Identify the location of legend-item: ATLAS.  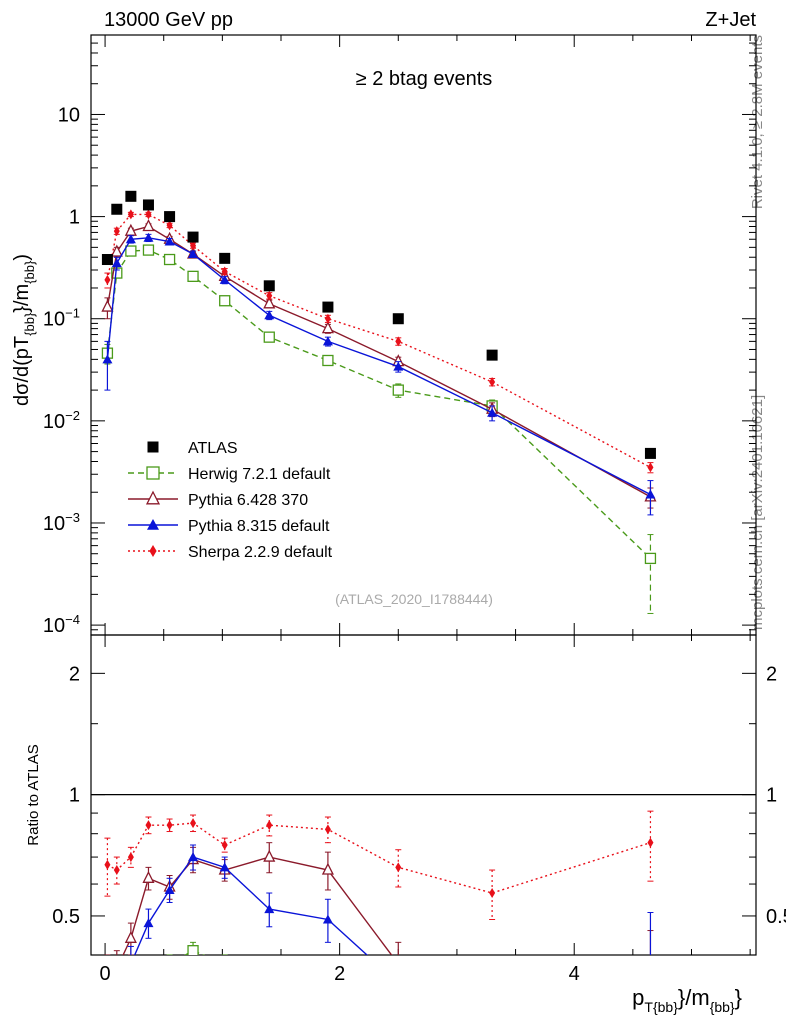
(192, 448).